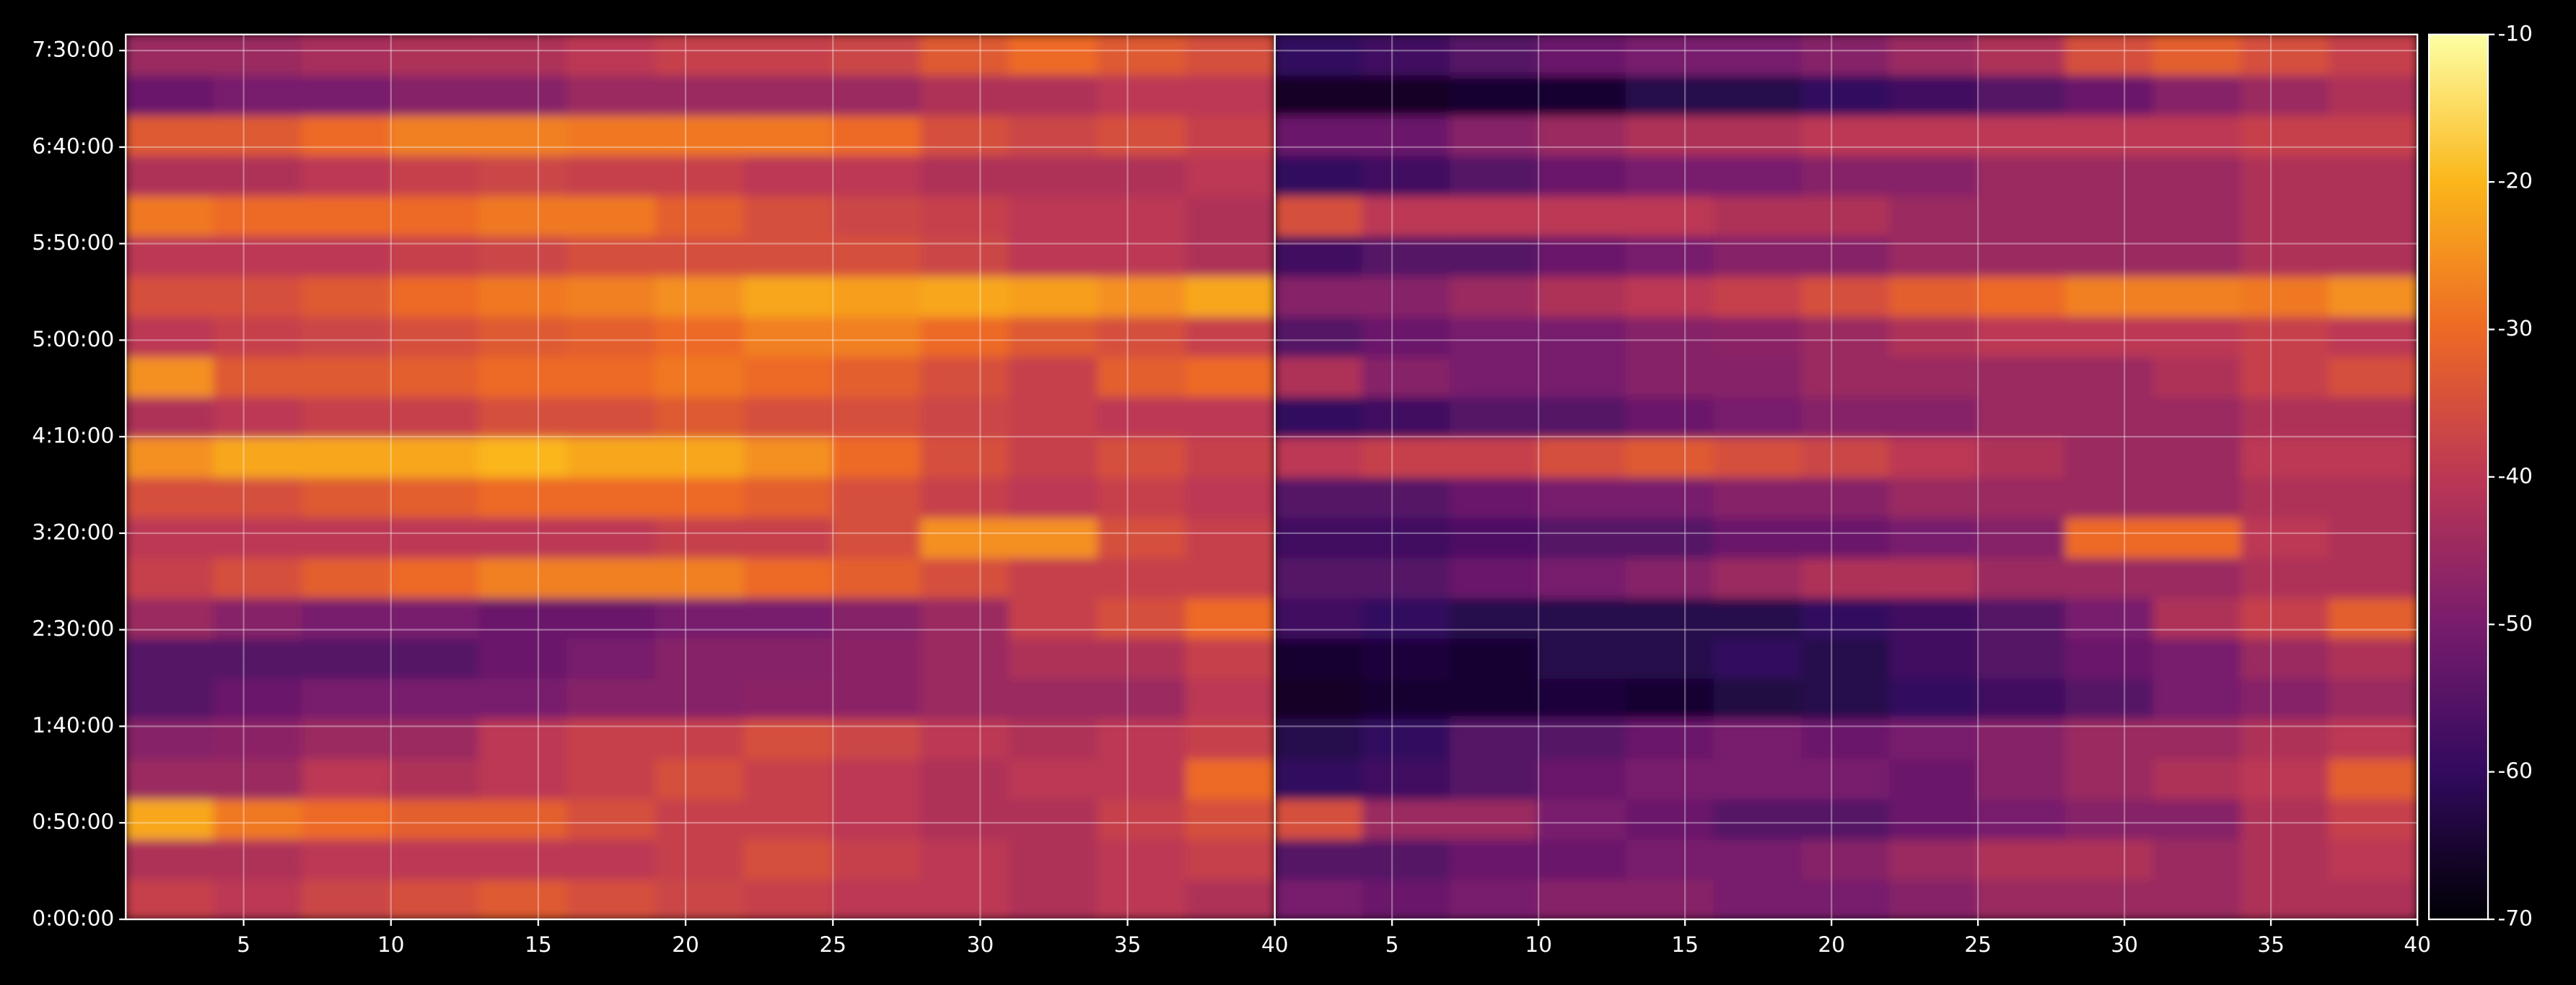  Describe the element at coordinates (1128, 944) in the screenshot. I see `x-tick-label: 35` at that location.